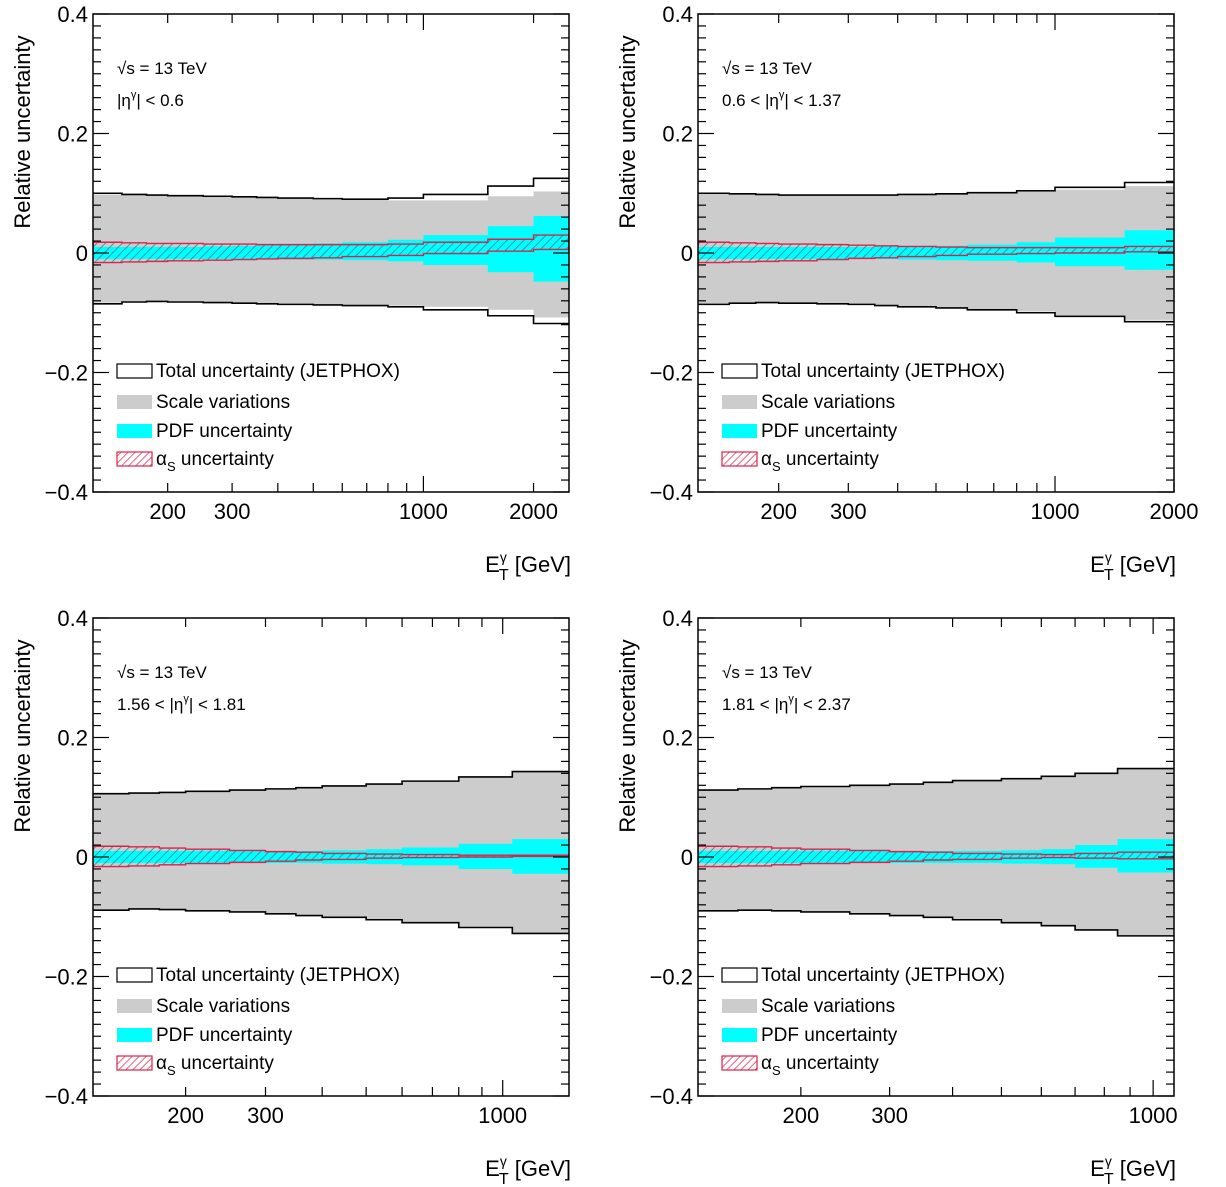  Describe the element at coordinates (786, 703) in the screenshot. I see `eta-range-label: 1.81 < |ηγ| < 2.37` at that location.